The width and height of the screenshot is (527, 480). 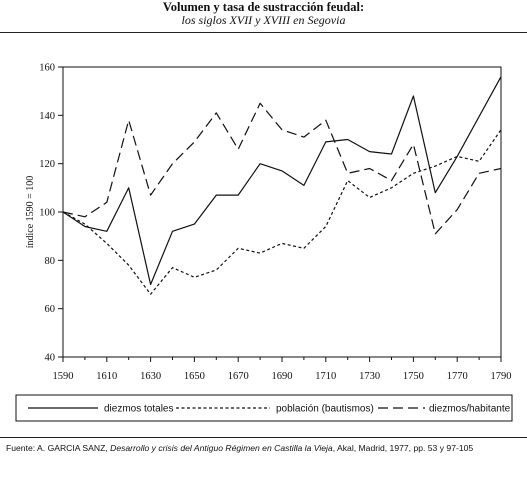 What do you see at coordinates (501, 376) in the screenshot?
I see `x-tick-label: 1790` at bounding box center [501, 376].